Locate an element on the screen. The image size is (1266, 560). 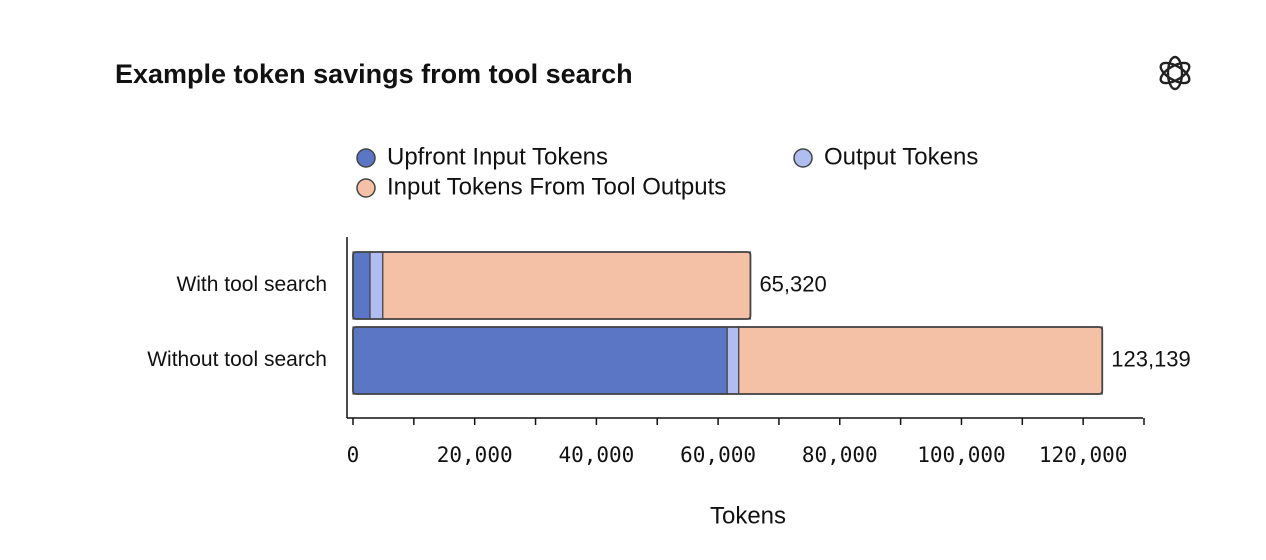
total-label: 123,139 is located at coordinates (1151, 358).